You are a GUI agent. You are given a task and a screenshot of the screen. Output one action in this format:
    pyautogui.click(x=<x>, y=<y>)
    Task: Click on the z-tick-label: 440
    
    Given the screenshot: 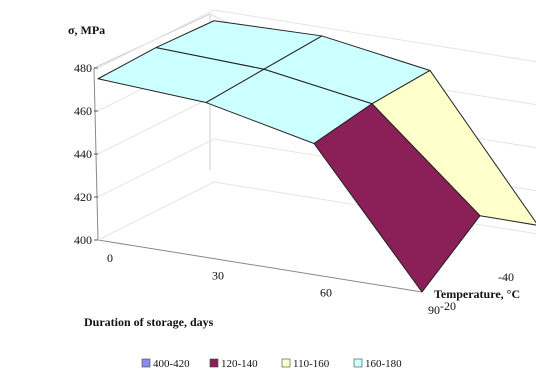 What is the action you would take?
    pyautogui.click(x=83, y=154)
    